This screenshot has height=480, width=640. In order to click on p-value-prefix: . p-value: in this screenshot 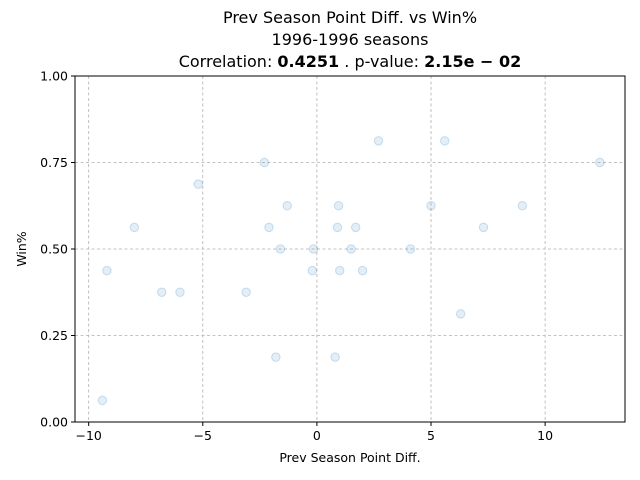, I will do `click(384, 61)`.